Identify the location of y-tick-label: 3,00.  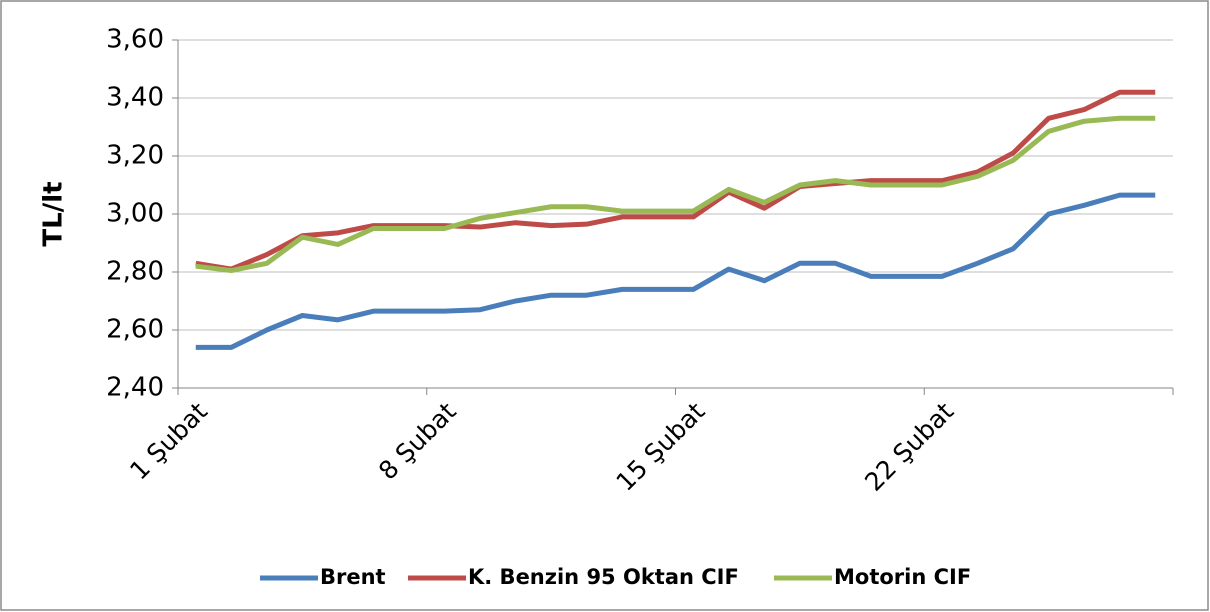
(135, 214).